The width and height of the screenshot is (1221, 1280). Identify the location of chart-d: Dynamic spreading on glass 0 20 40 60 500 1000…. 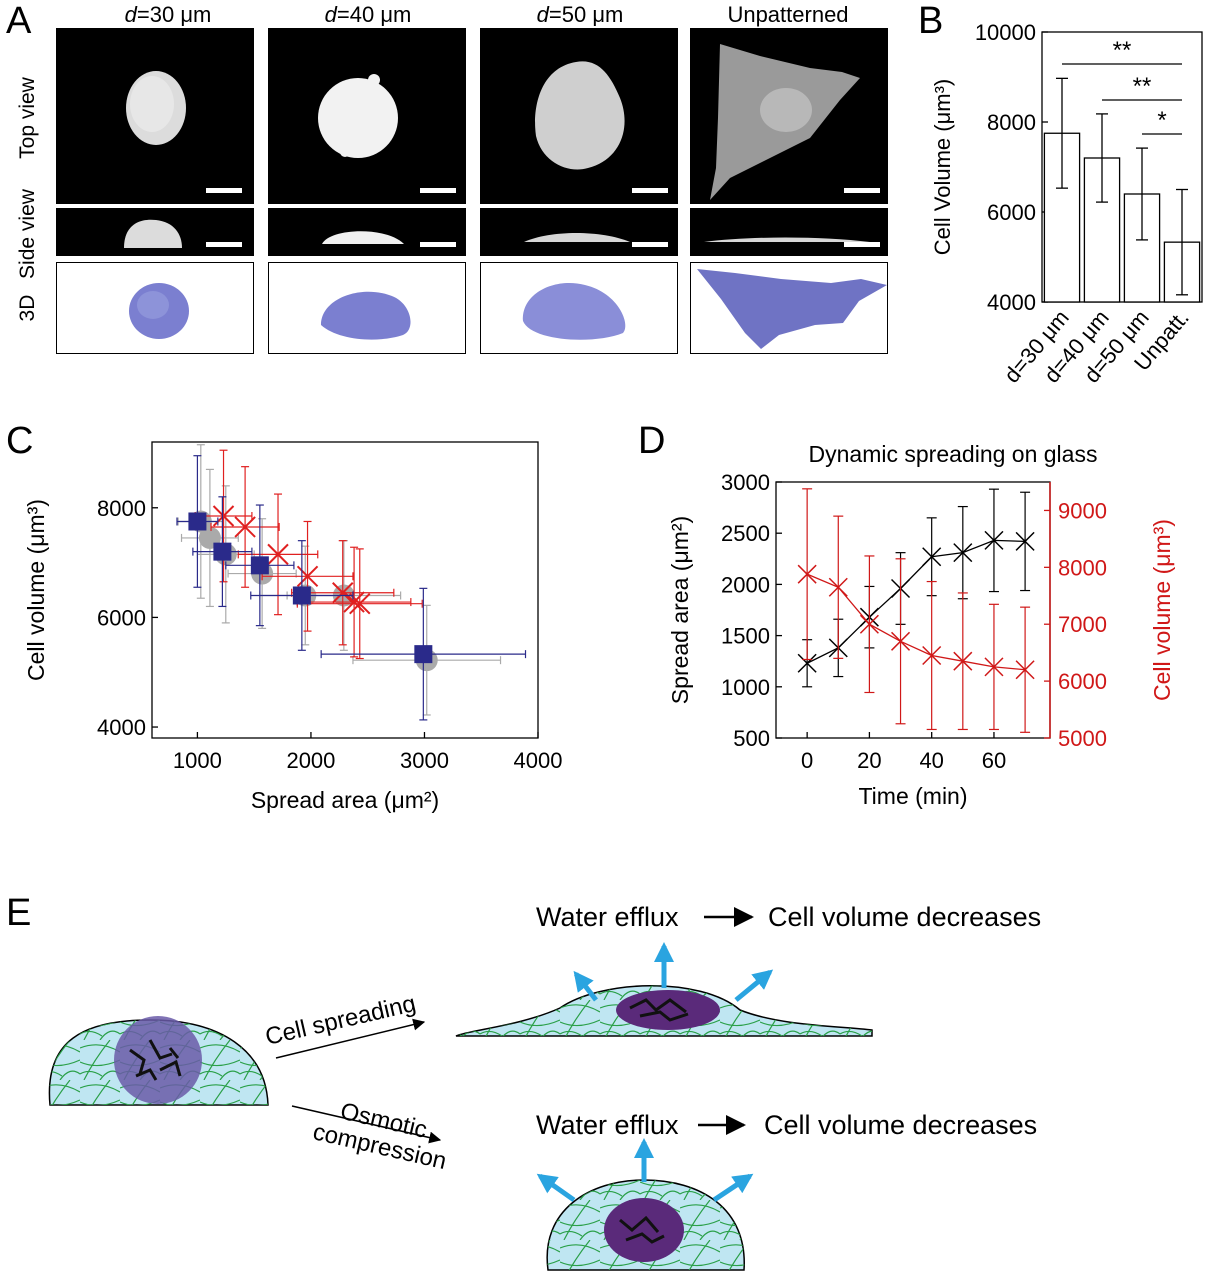
(921, 625).